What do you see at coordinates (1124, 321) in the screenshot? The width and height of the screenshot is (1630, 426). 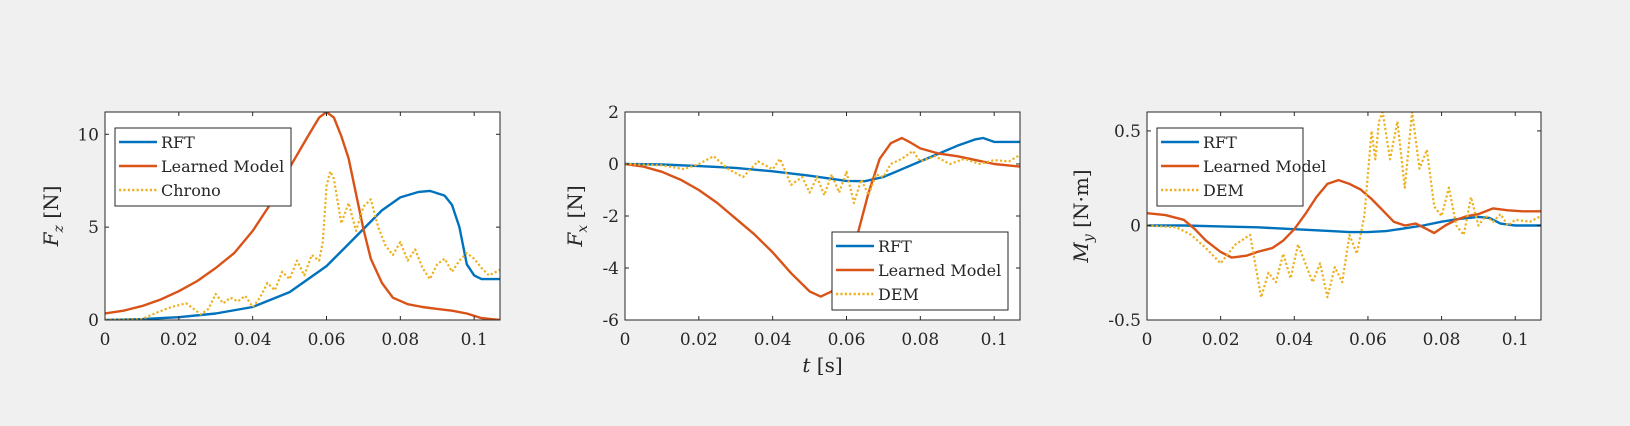 I see `y-tick-label: -0.5` at bounding box center [1124, 321].